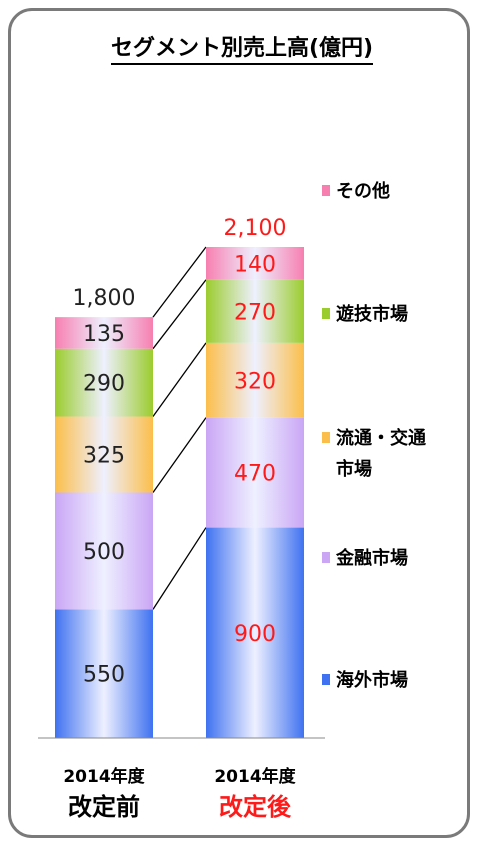  Describe the element at coordinates (104, 807) in the screenshot. I see `category-label: 改定前` at that location.